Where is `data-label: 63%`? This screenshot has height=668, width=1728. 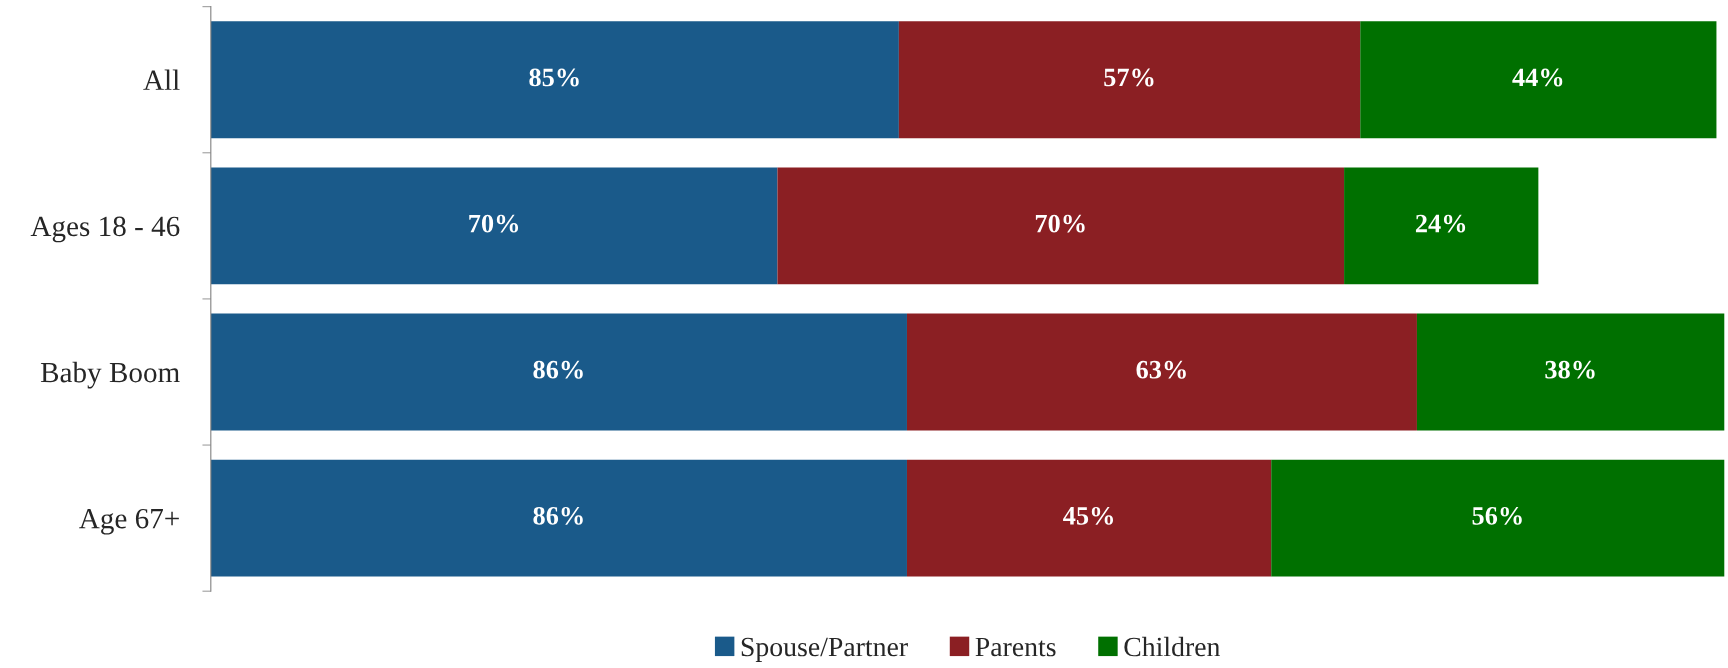
data-label: 63% is located at coordinates (1161, 369).